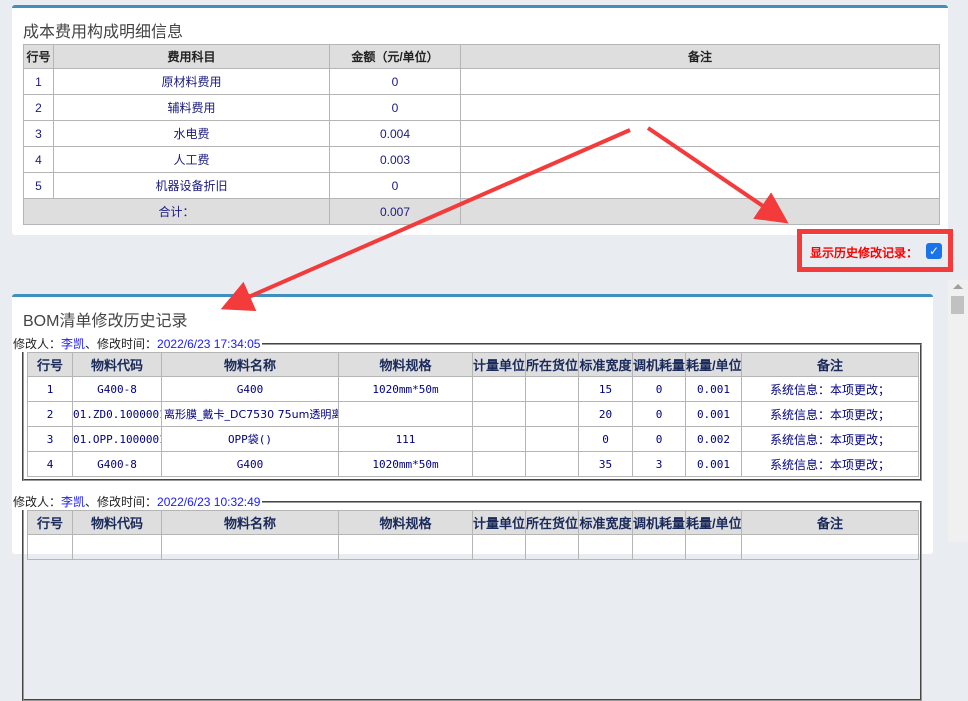  I want to click on modified-time: 2022/6/23 10:32:49, so click(209, 502).